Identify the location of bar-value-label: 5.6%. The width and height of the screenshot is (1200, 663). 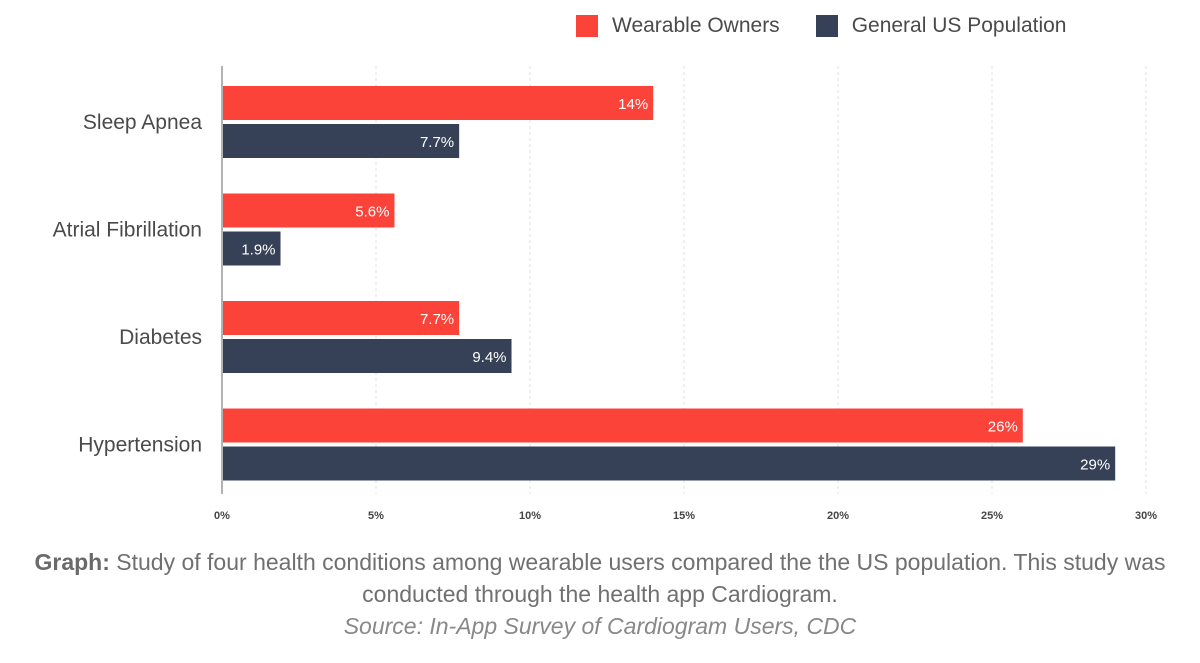
(372, 212).